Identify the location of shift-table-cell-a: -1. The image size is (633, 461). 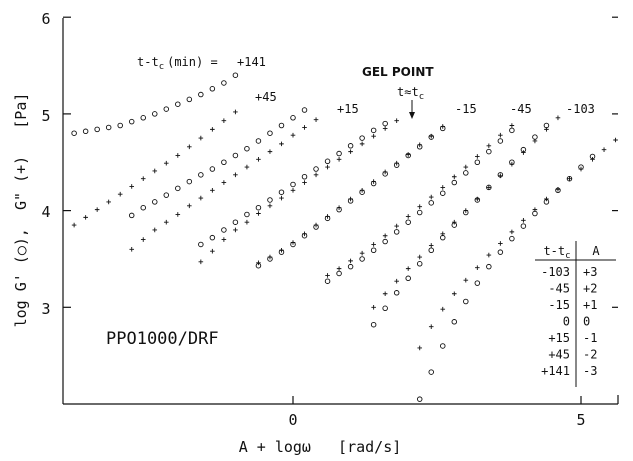
(590, 338).